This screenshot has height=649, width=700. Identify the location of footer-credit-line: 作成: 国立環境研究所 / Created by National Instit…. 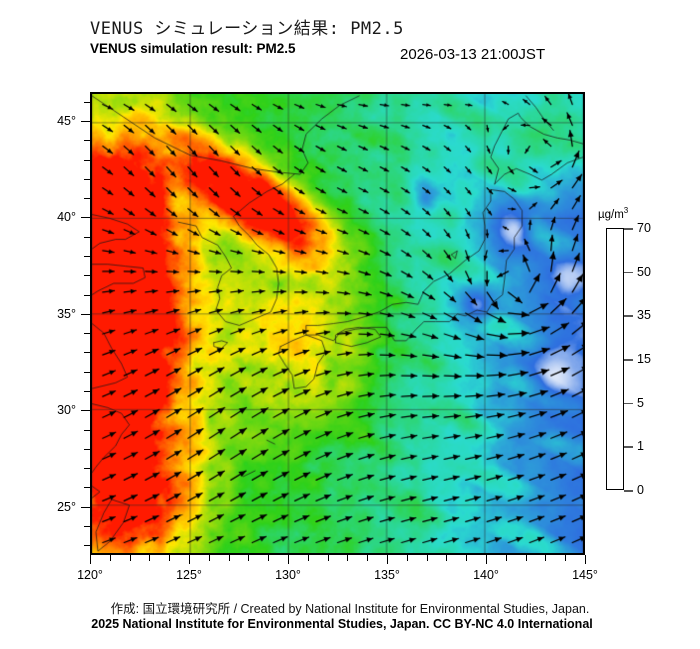
(350, 609).